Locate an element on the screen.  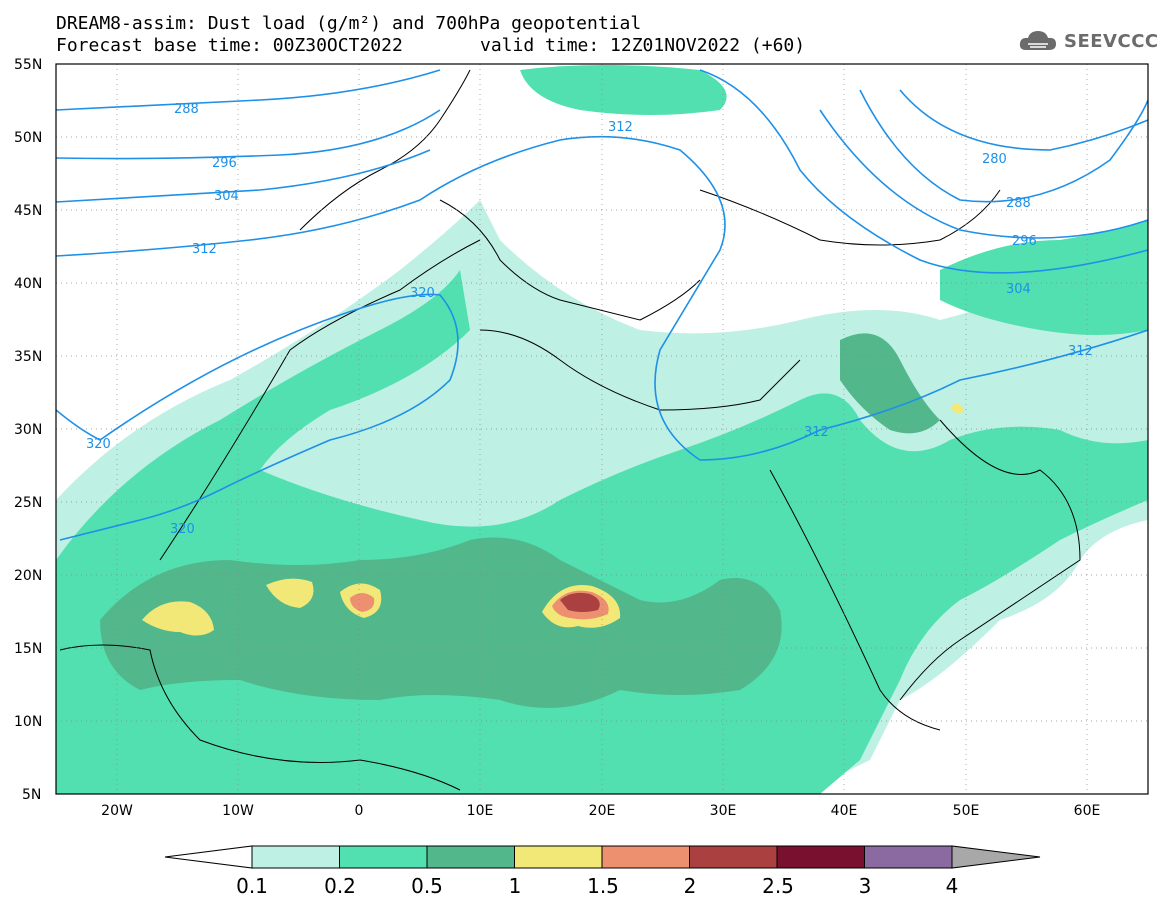
colorbar-label: 3 is located at coordinates (865, 886).